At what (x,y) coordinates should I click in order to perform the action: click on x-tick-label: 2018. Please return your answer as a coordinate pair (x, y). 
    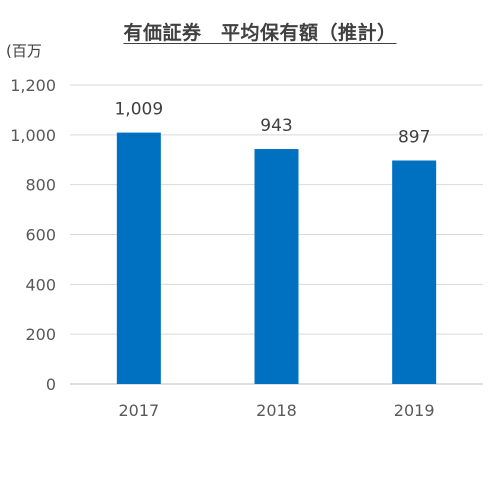
    Looking at the image, I should click on (276, 410).